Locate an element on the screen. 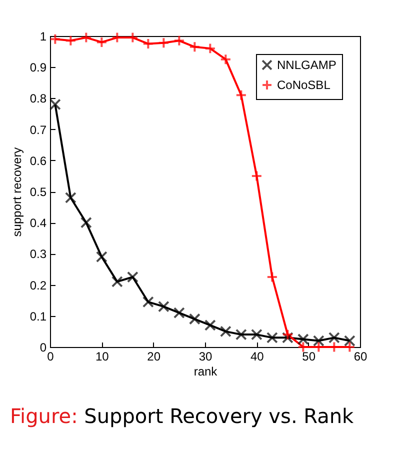  text: Figure: Support Recovery vs. Rank is located at coordinates (182, 416).